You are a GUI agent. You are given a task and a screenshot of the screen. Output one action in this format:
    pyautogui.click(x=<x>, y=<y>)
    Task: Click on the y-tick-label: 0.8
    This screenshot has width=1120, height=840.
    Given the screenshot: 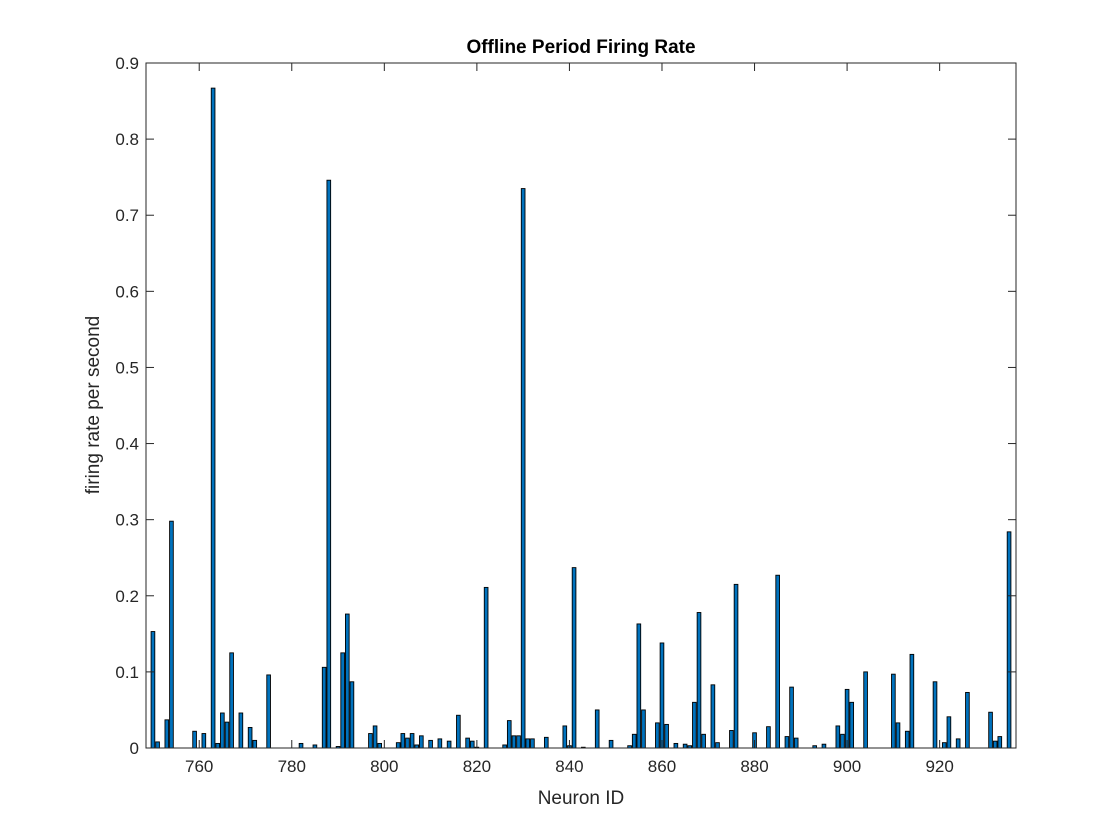 What is the action you would take?
    pyautogui.click(x=127, y=139)
    